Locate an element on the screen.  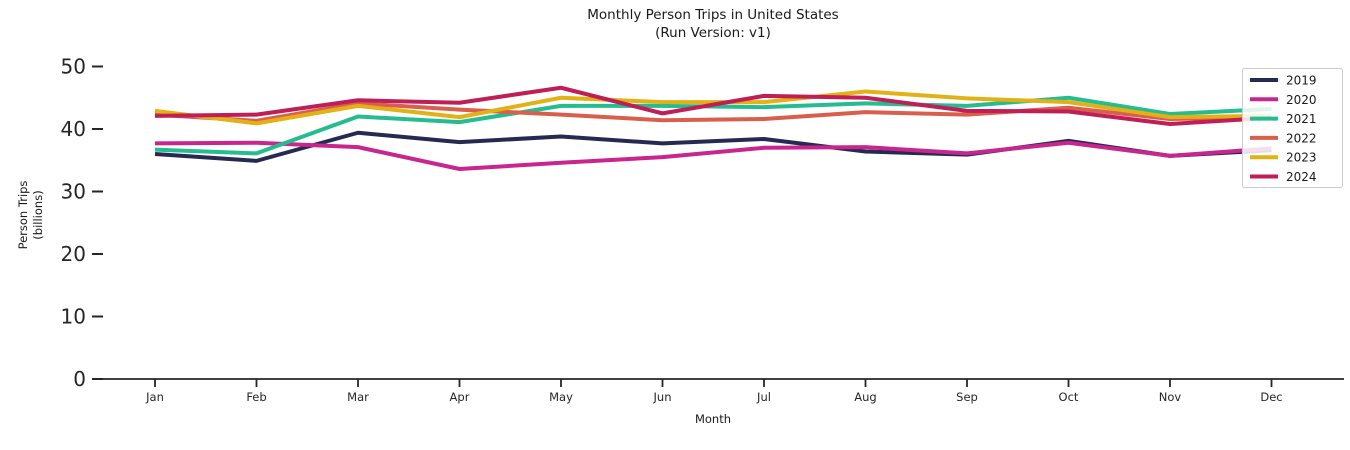
legend-label-2022: 2022 is located at coordinates (1301, 138).